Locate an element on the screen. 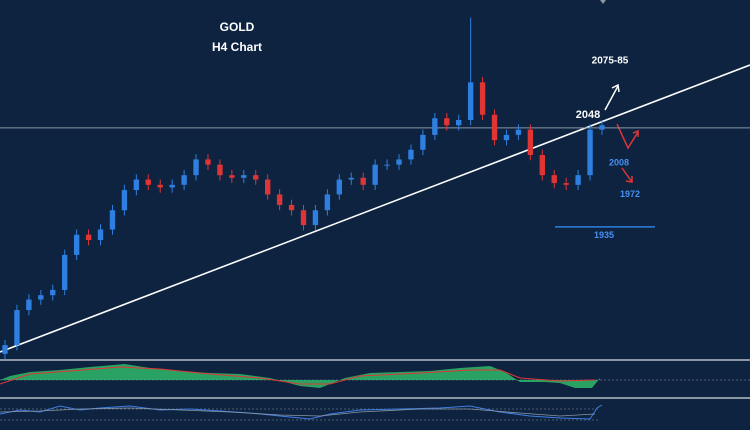 This screenshot has width=750, height=430. oscillator-average is located at coordinates (298, 412).